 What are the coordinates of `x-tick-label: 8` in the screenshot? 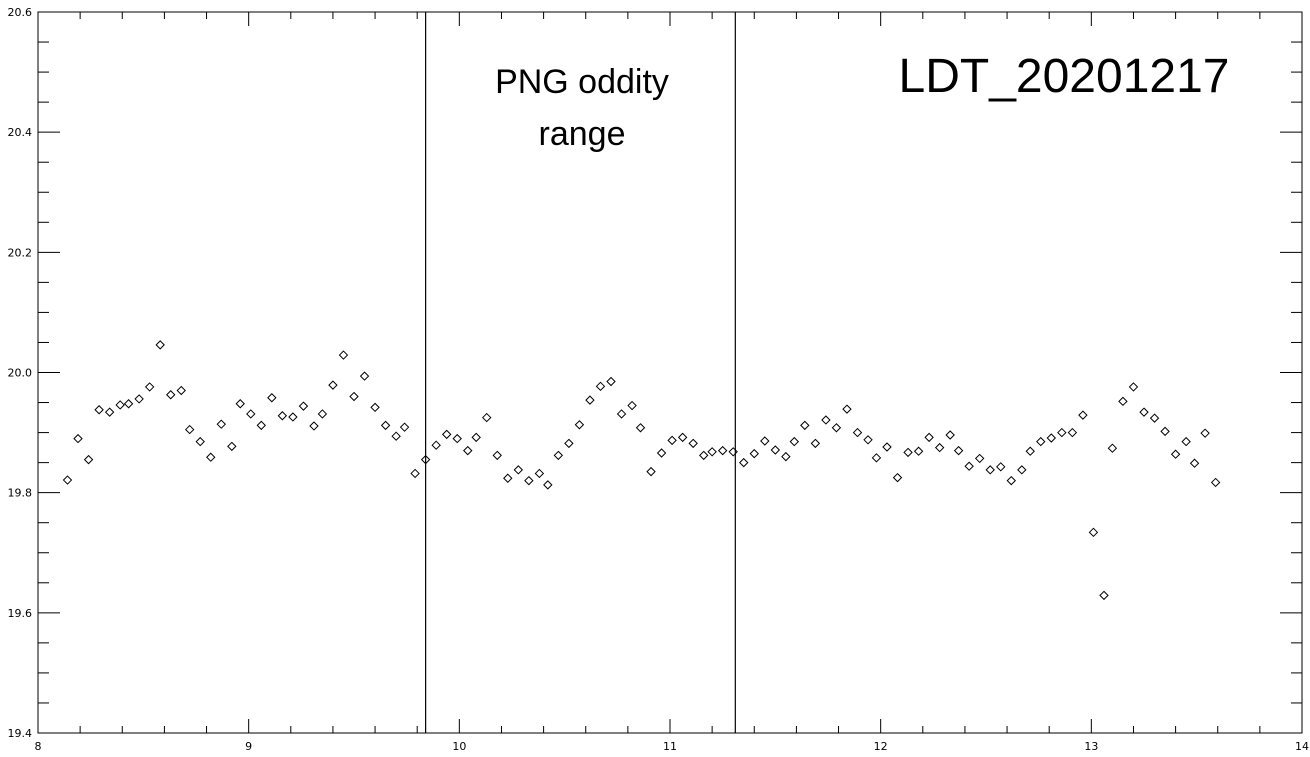 It's located at (38, 746).